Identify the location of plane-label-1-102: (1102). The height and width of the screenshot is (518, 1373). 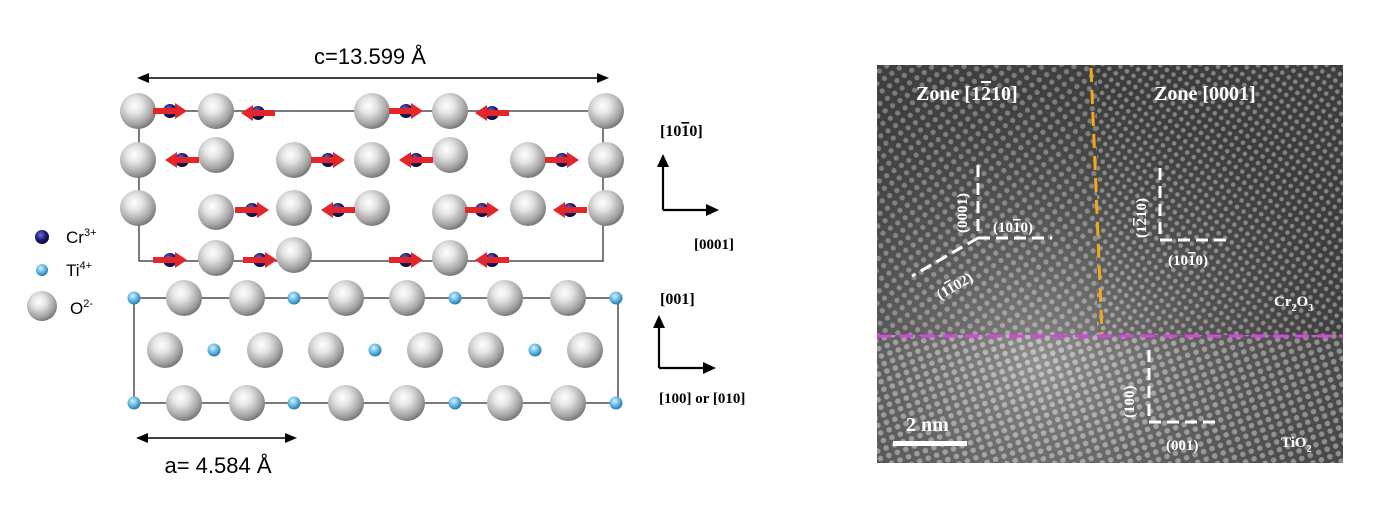
(955, 286).